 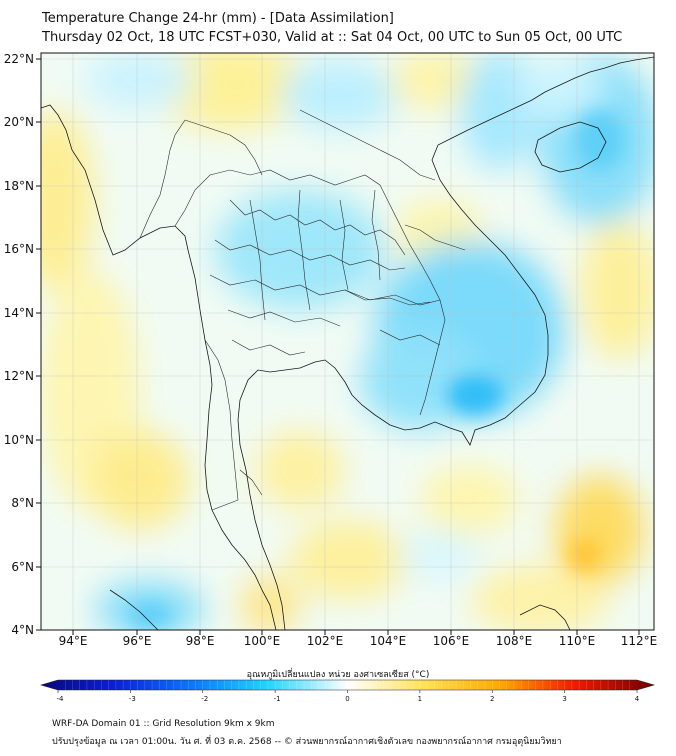 What do you see at coordinates (492, 699) in the screenshot?
I see `colorbar-tick-label: 2` at bounding box center [492, 699].